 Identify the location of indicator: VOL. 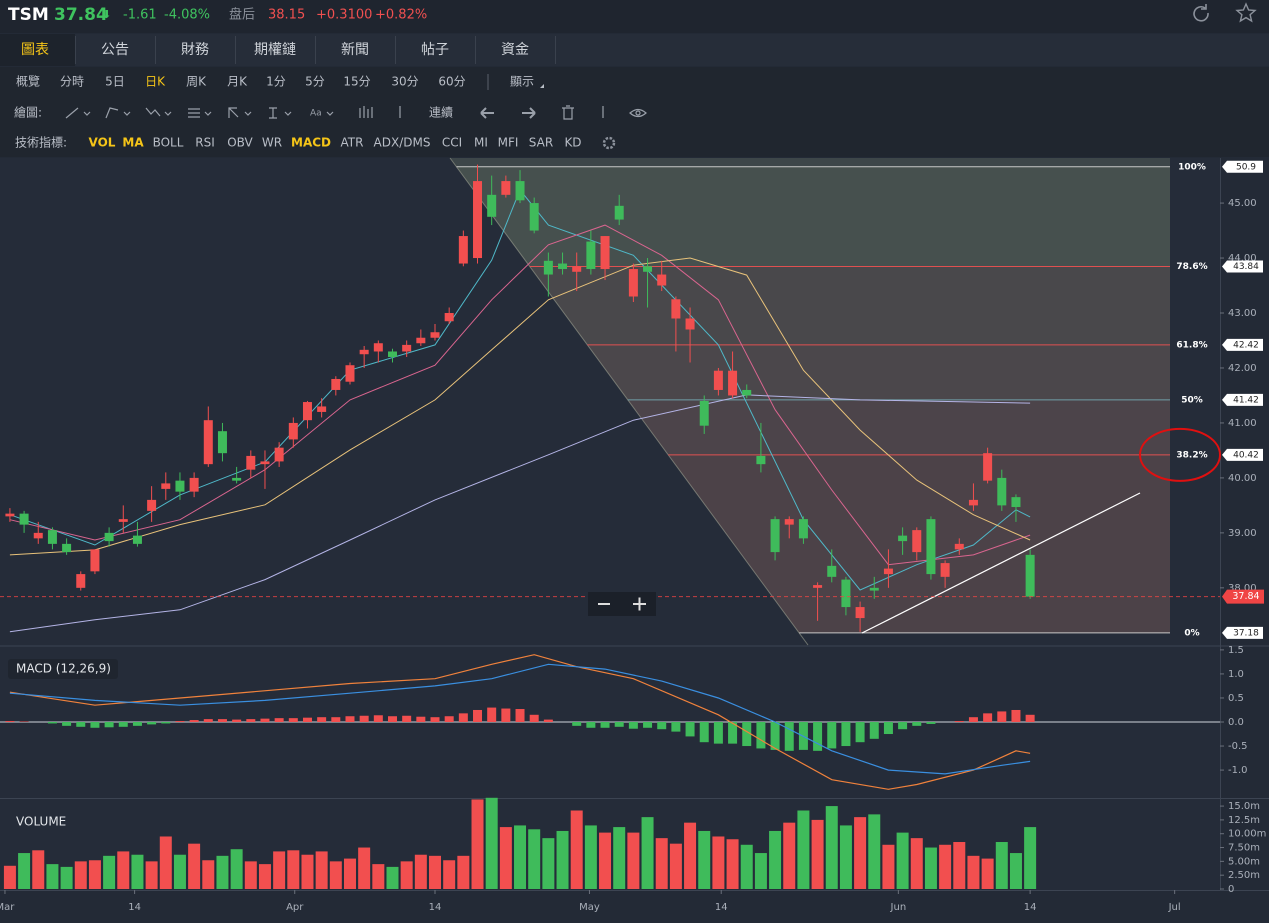
(102, 143).